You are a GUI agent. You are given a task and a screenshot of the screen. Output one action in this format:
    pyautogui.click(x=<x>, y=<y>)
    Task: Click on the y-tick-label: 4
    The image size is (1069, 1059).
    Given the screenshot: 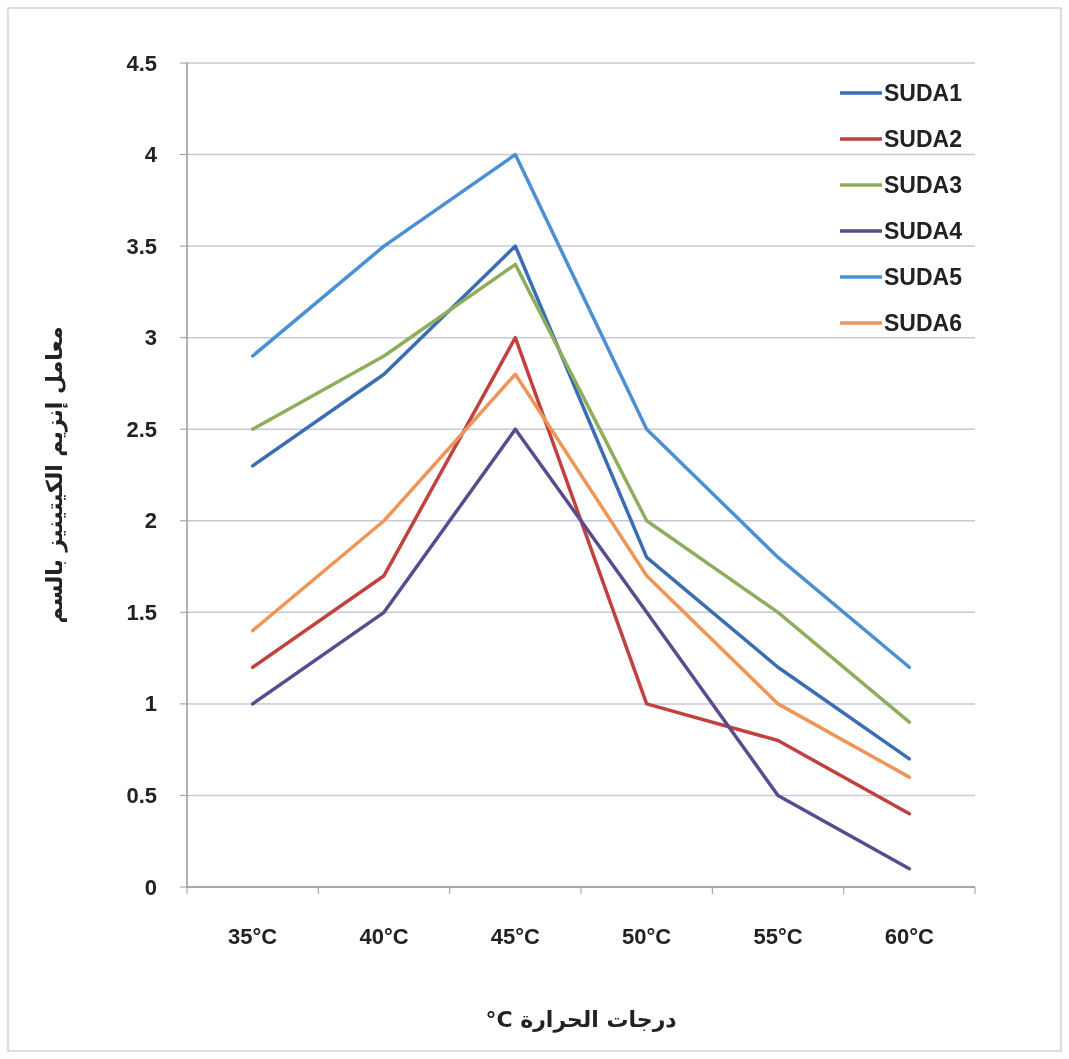 What is the action you would take?
    pyautogui.click(x=151, y=155)
    